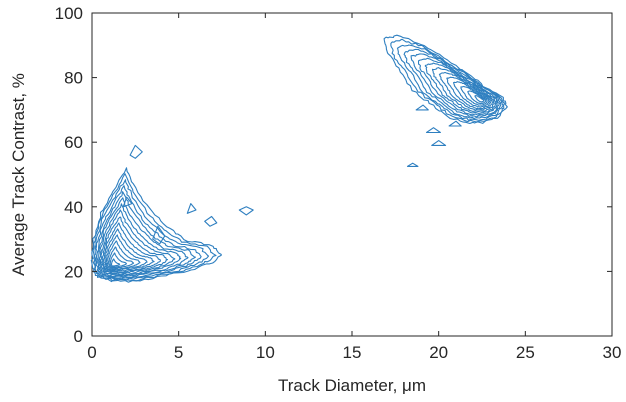 This screenshot has width=626, height=402. I want to click on x-tick-label: 25, so click(525, 352).